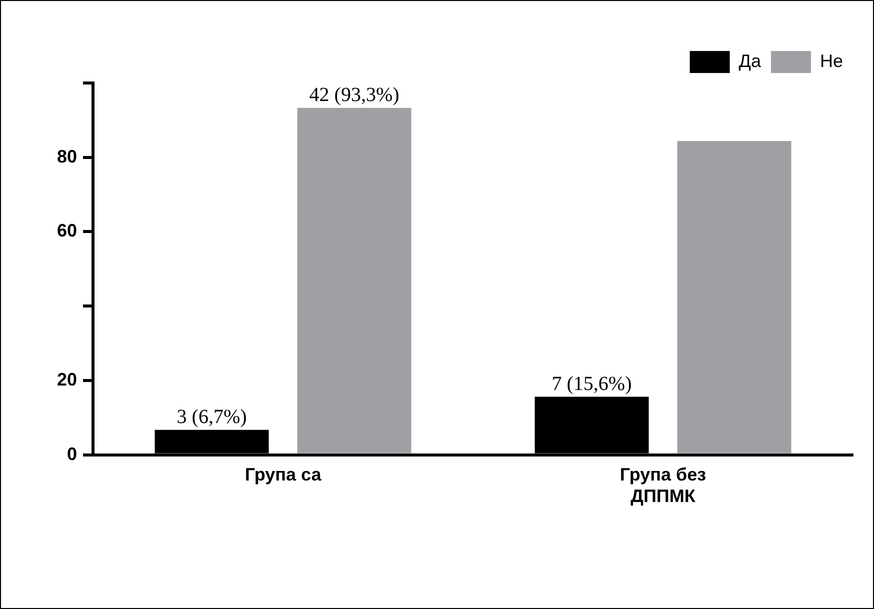 The height and width of the screenshot is (609, 874). Describe the element at coordinates (750, 60) in the screenshot. I see `legend-label: Да` at that location.